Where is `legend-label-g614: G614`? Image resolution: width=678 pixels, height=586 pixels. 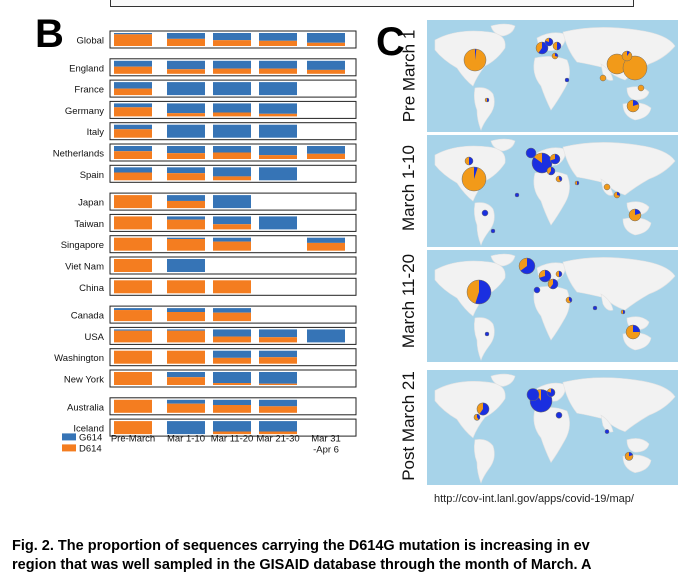 legend-label-g614: G614 is located at coordinates (90, 437).